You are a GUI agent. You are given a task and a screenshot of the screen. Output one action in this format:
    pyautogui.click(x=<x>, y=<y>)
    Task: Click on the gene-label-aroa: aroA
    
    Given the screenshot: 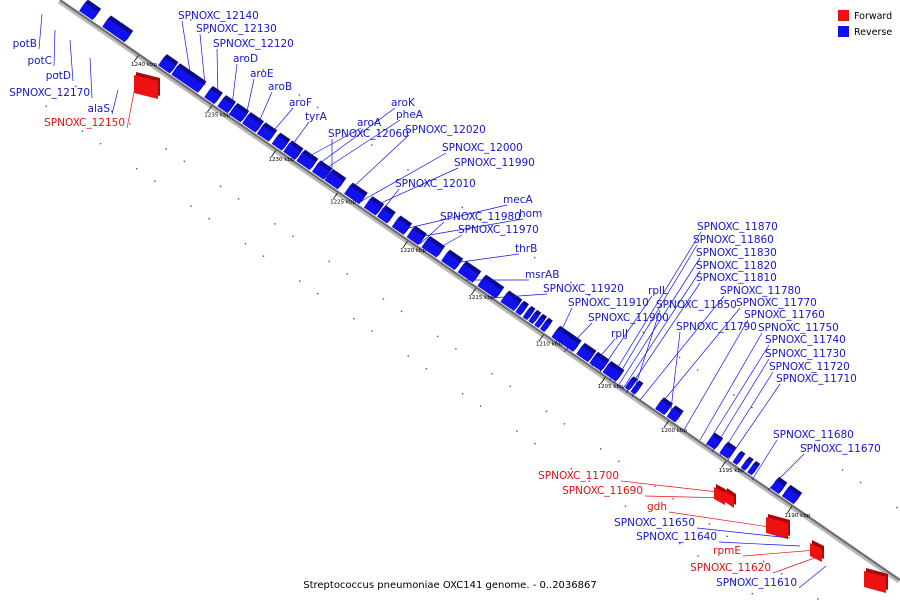 What is the action you would take?
    pyautogui.click(x=369, y=123)
    